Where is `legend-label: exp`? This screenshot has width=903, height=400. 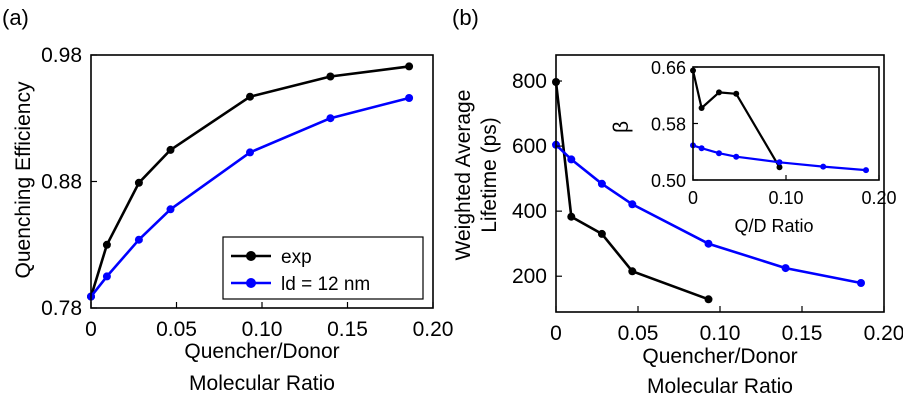 legend-label: exp is located at coordinates (296, 257).